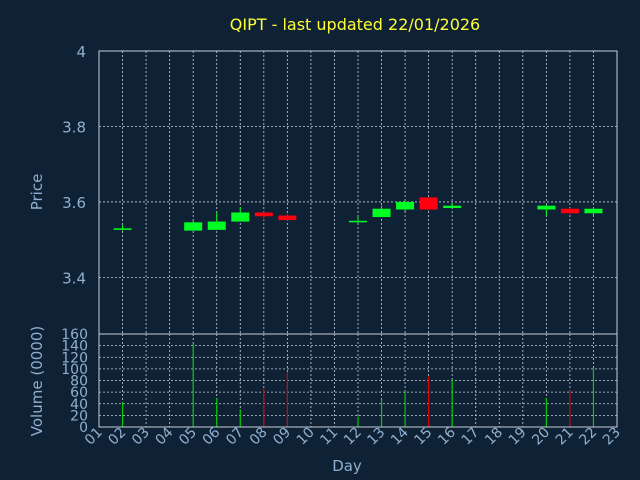  I want to click on chart-title: QIPT - last updated 22/01/2026, so click(355, 24).